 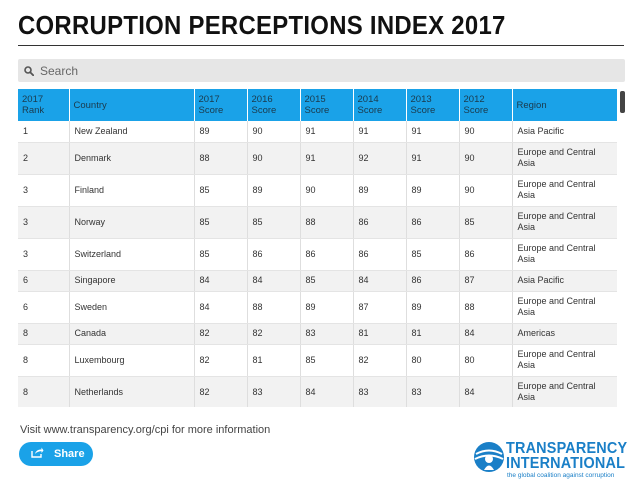 What do you see at coordinates (332, 70) in the screenshot?
I see `search-input` at bounding box center [332, 70].